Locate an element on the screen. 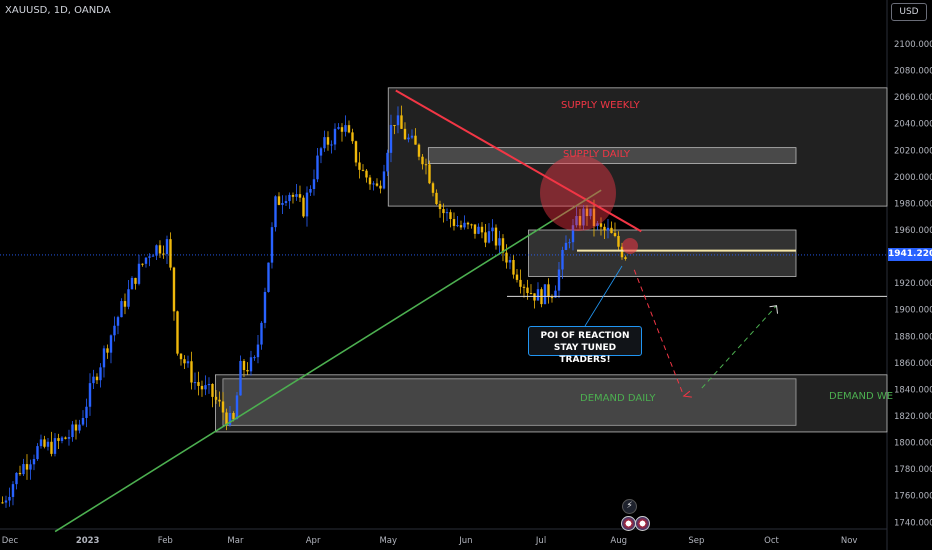  price-tick-label: 2000.000 is located at coordinates (913, 178).